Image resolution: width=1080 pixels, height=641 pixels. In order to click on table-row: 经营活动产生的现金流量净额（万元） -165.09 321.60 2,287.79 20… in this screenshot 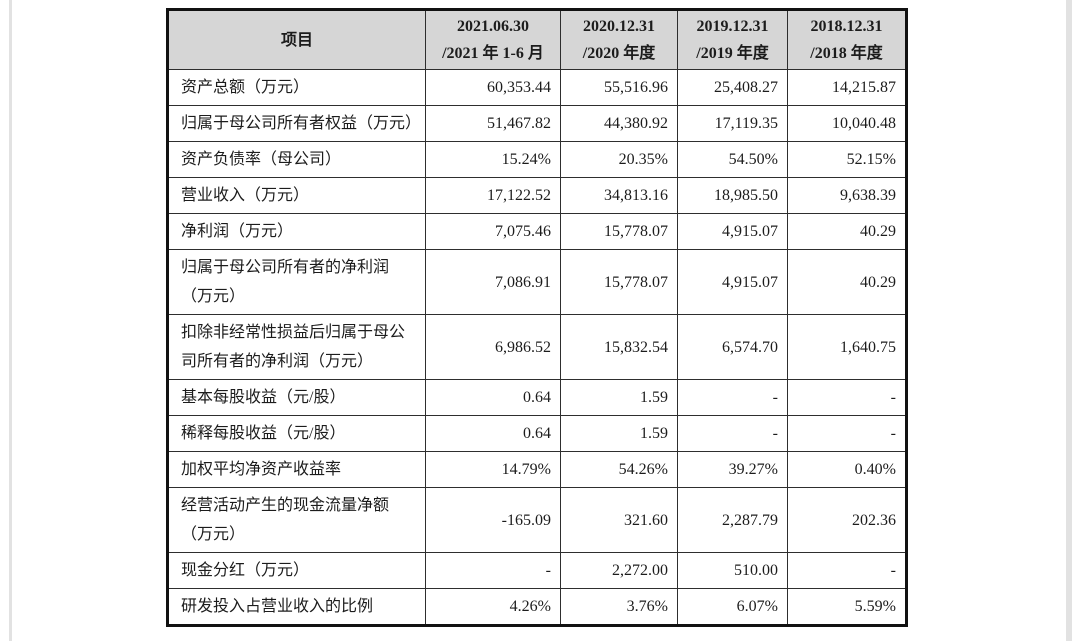, I will do `click(537, 520)`.